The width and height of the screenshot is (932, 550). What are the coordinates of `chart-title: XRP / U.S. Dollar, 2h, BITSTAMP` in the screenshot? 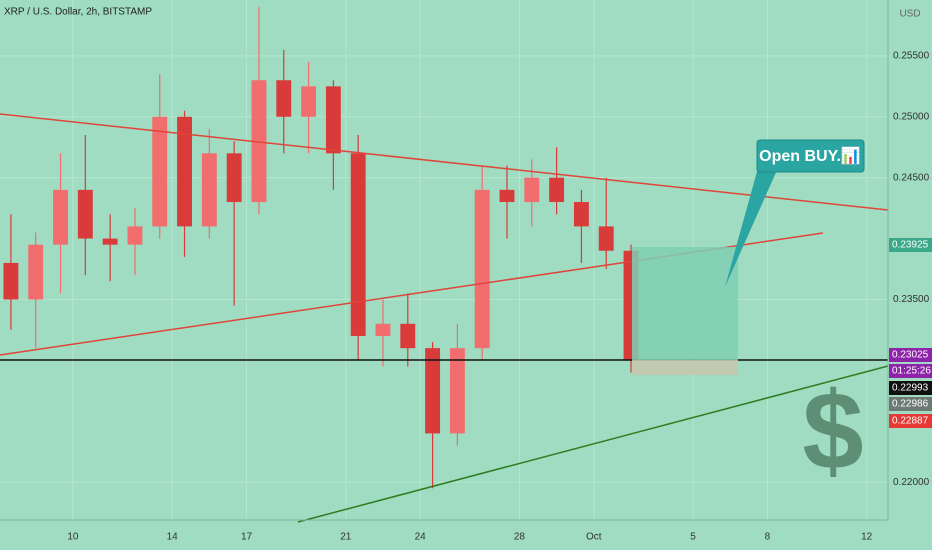 It's located at (78, 12).